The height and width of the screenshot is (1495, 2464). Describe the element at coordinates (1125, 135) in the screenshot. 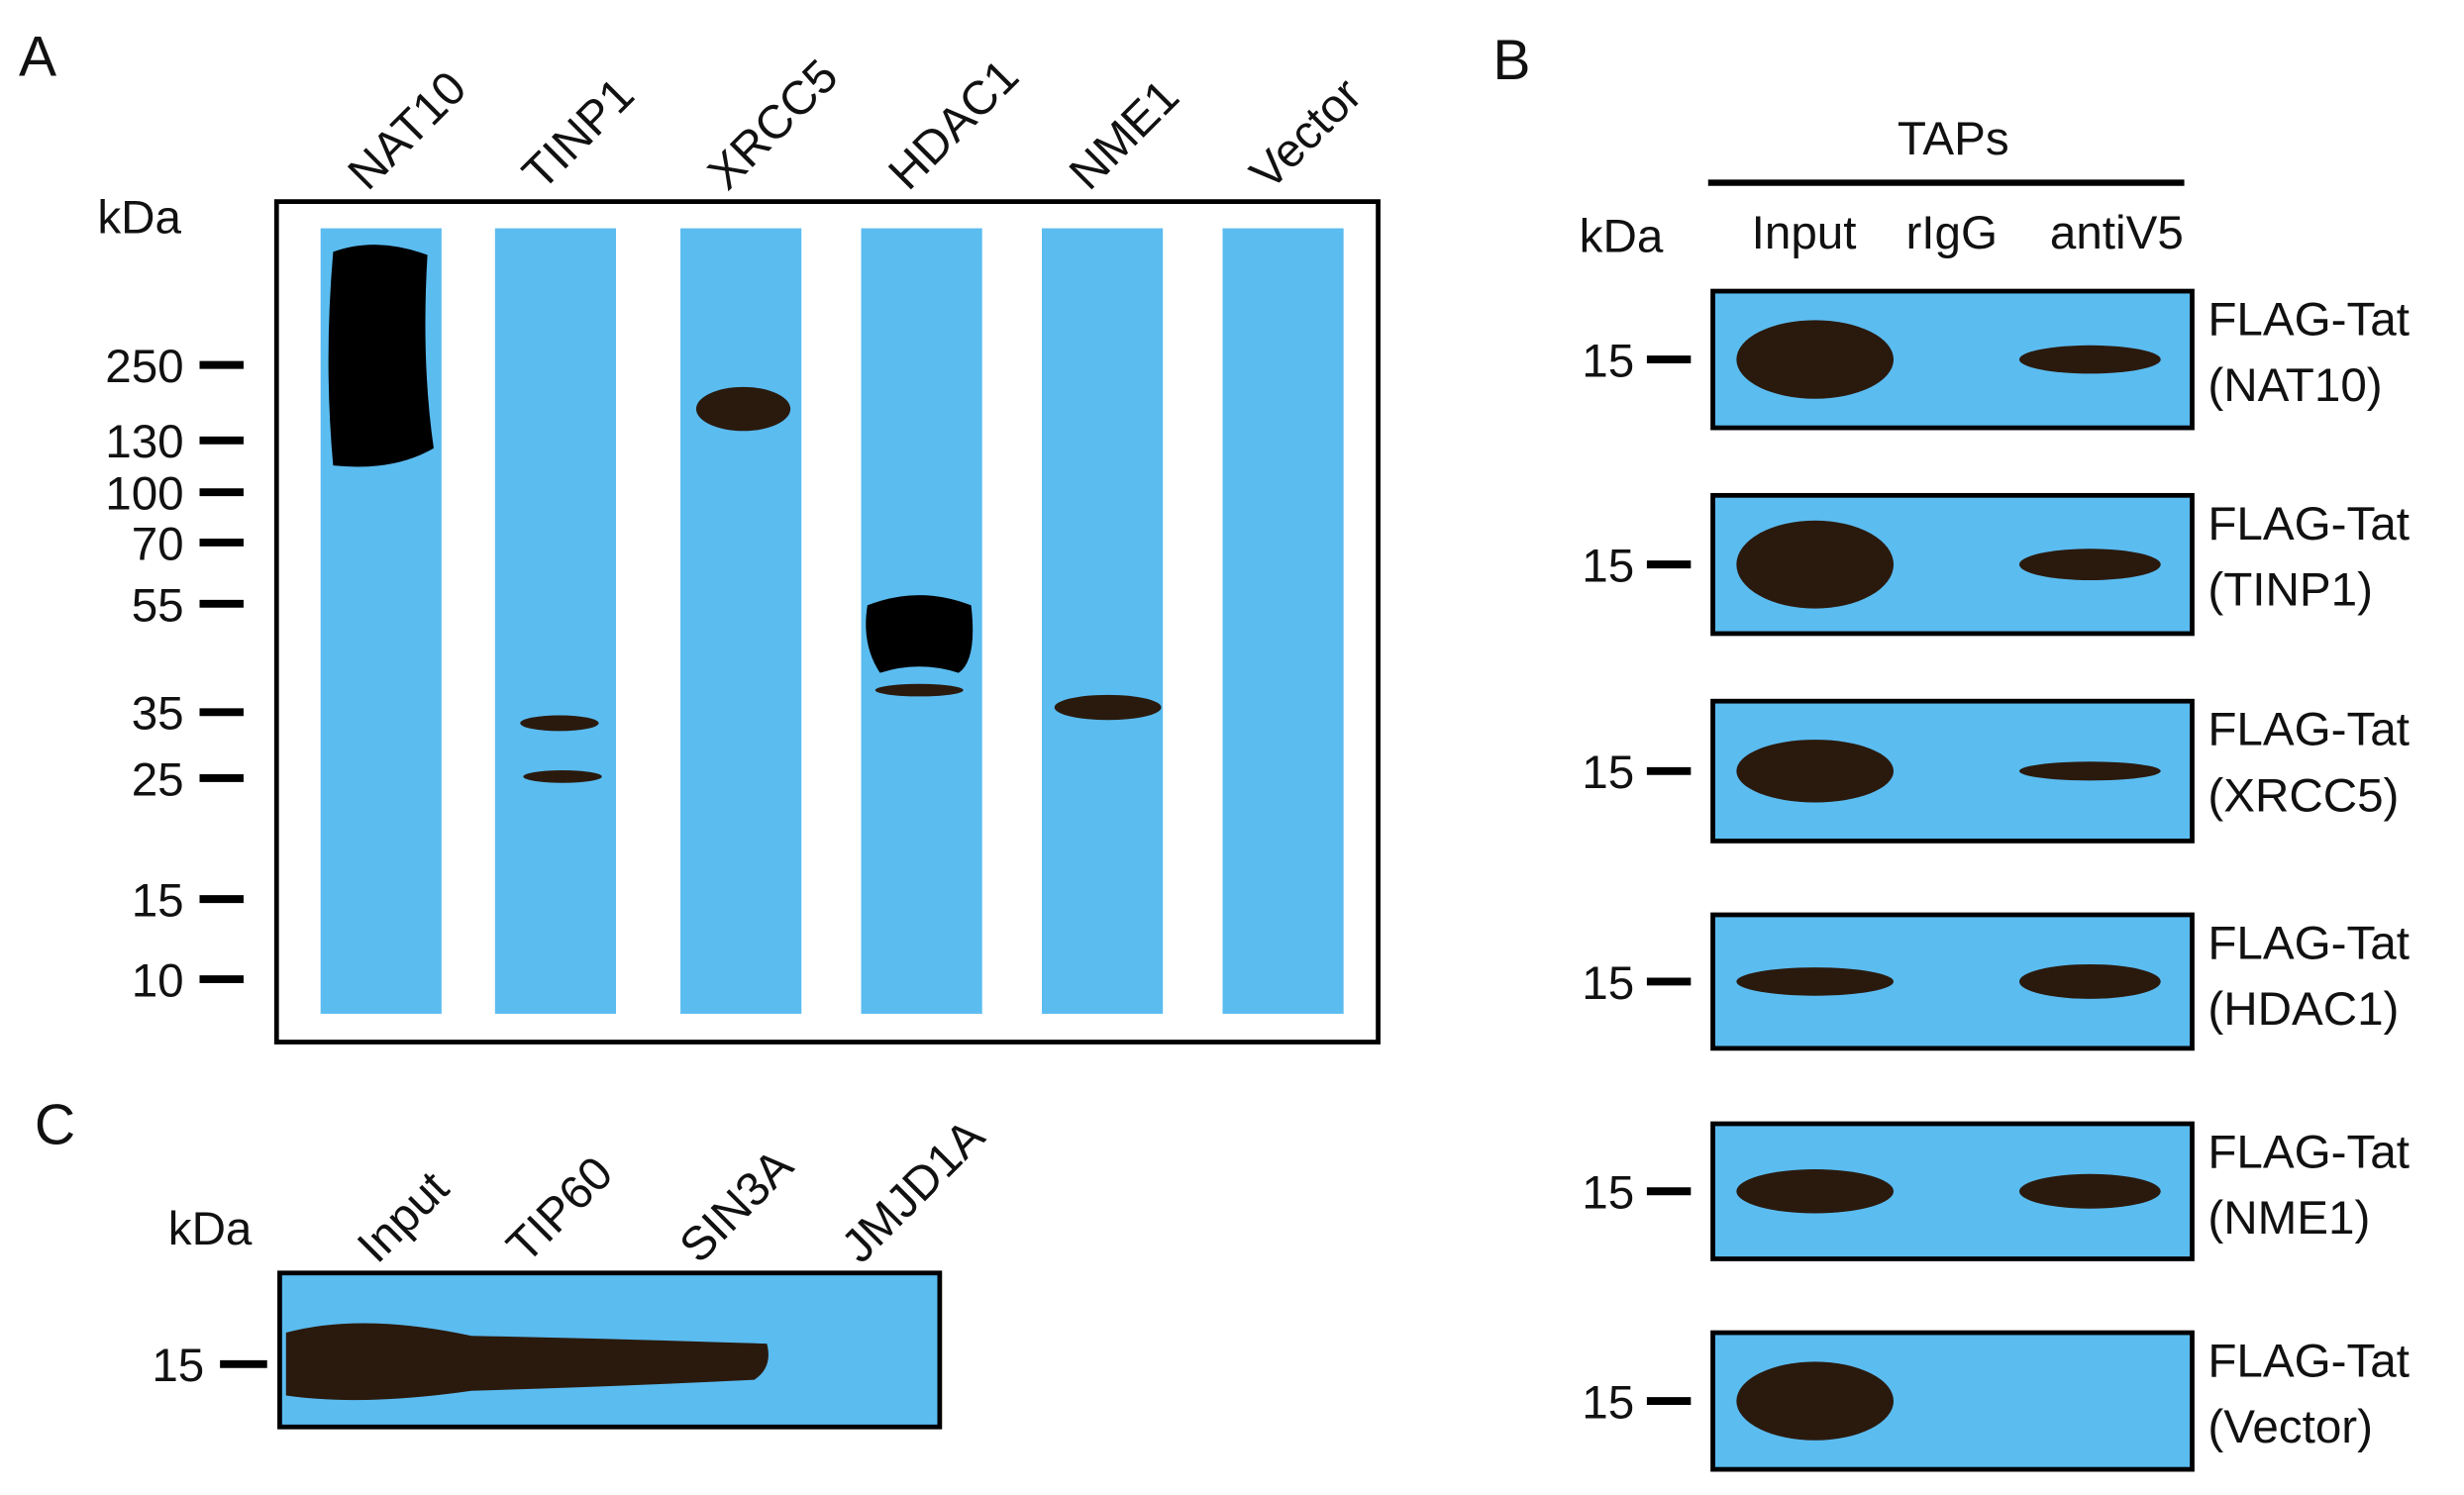

I see `lane-label: NME1` at that location.